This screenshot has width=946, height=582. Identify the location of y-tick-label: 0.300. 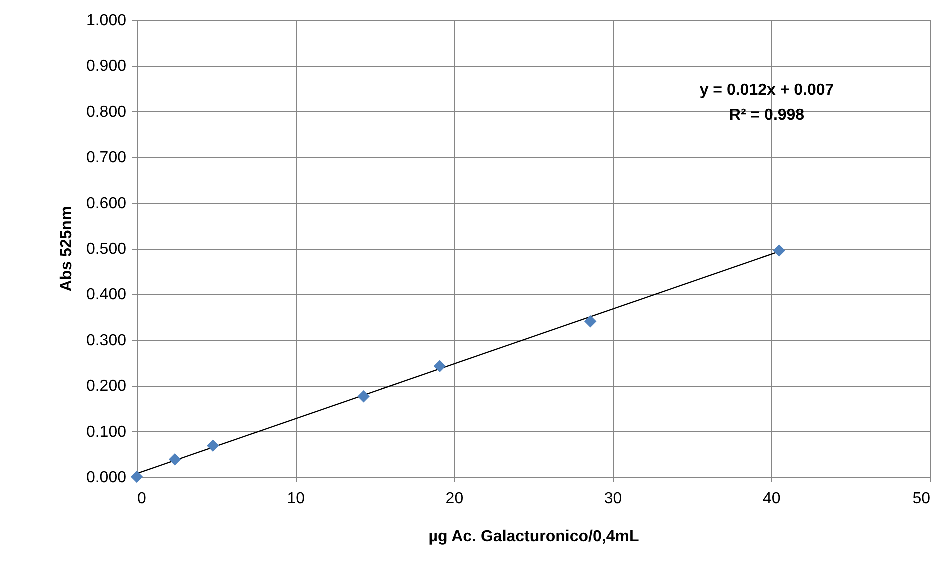
(106, 341).